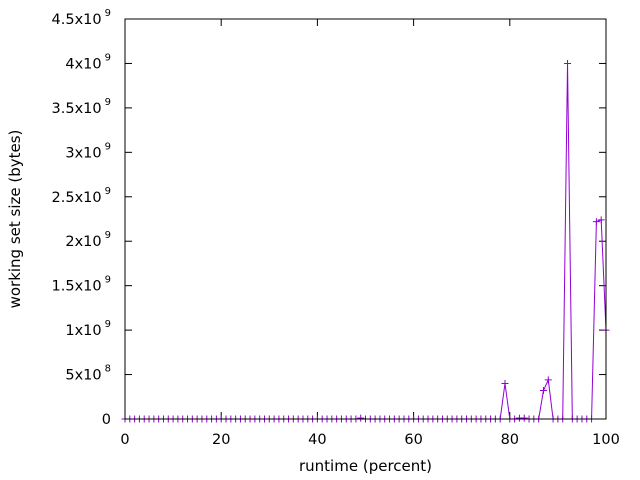 The image size is (640, 480). I want to click on y-tick-mantissa: 2.5x10, so click(77, 198).